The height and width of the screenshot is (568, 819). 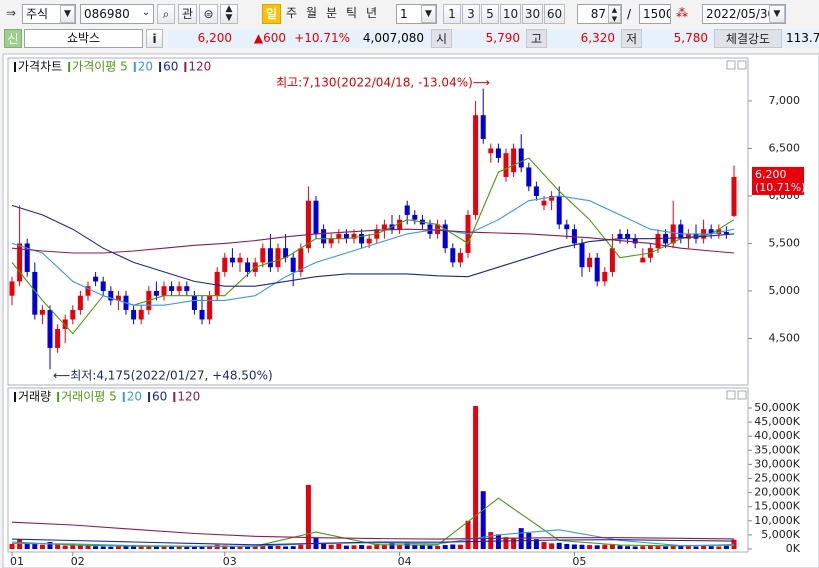 I want to click on period-button: 주, so click(x=291, y=13).